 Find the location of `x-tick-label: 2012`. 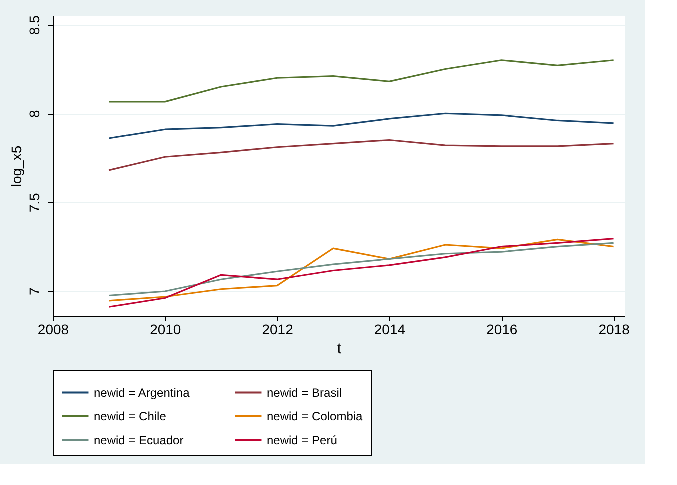

x-tick-label: 2012 is located at coordinates (278, 330).